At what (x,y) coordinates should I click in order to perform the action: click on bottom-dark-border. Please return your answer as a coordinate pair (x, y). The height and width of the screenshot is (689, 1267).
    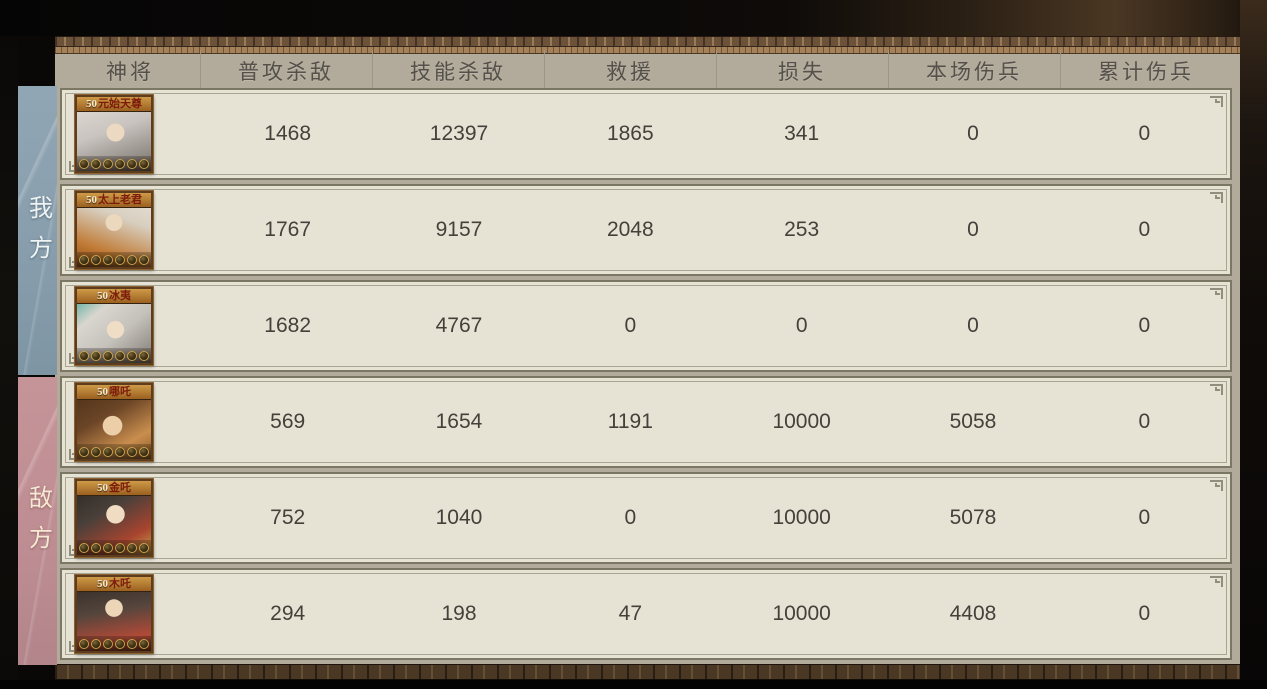
    Looking at the image, I should click on (633, 684).